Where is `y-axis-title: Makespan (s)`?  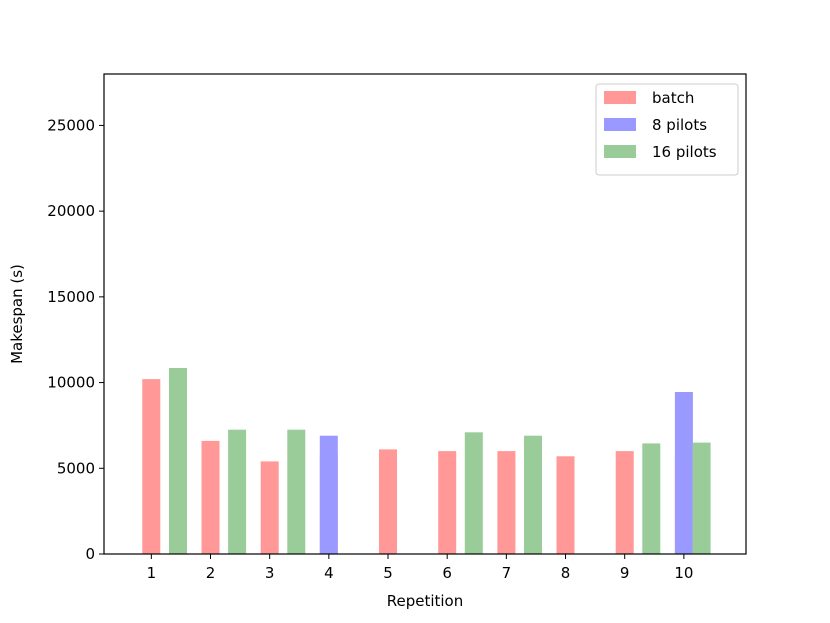 y-axis-title: Makespan (s) is located at coordinates (17, 314).